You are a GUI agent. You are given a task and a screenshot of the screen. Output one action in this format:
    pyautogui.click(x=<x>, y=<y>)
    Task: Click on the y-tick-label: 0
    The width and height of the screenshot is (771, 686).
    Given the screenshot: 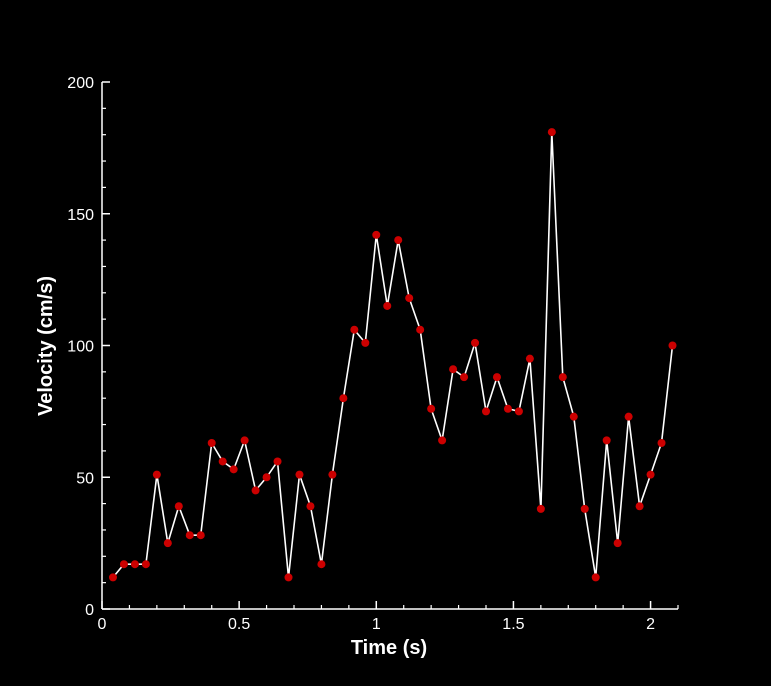 What is the action you would take?
    pyautogui.click(x=89, y=610)
    